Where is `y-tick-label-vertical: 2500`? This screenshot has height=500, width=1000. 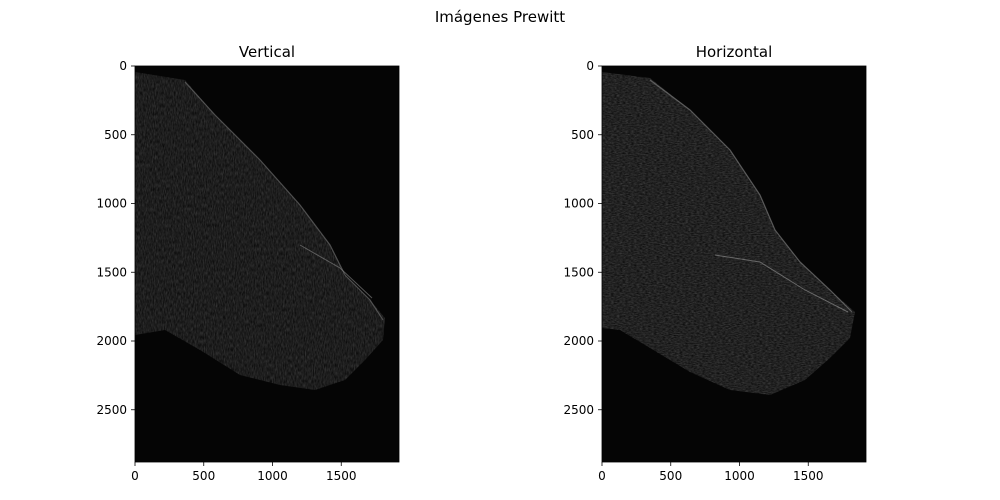
y-tick-label-vertical: 2500 is located at coordinates (111, 410).